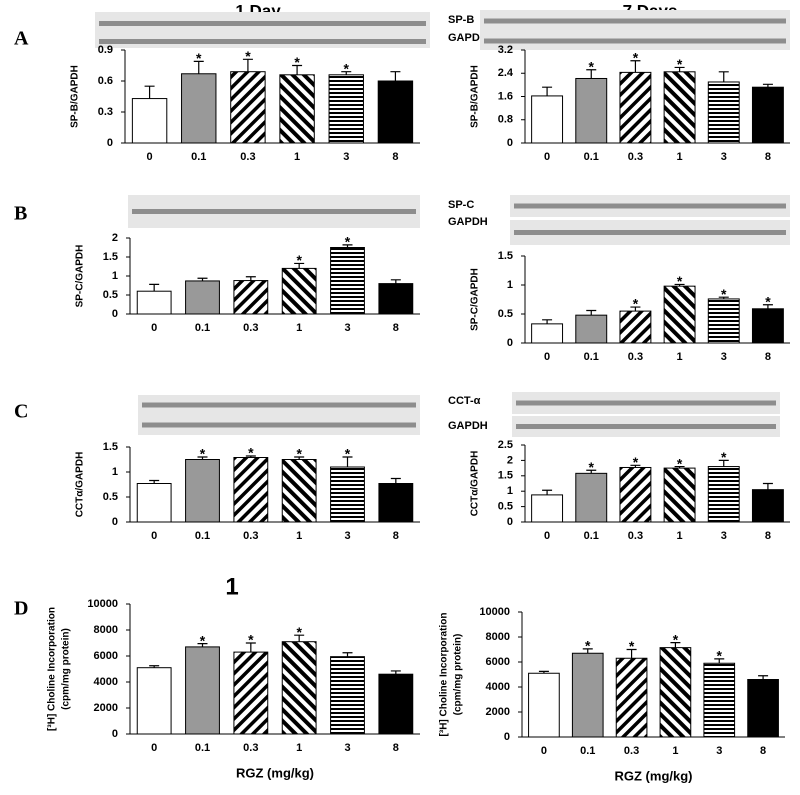 Image resolution: width=800 pixels, height=795 pixels. What do you see at coordinates (464, 401) in the screenshot?
I see `blot-label: CCT-α` at bounding box center [464, 401].